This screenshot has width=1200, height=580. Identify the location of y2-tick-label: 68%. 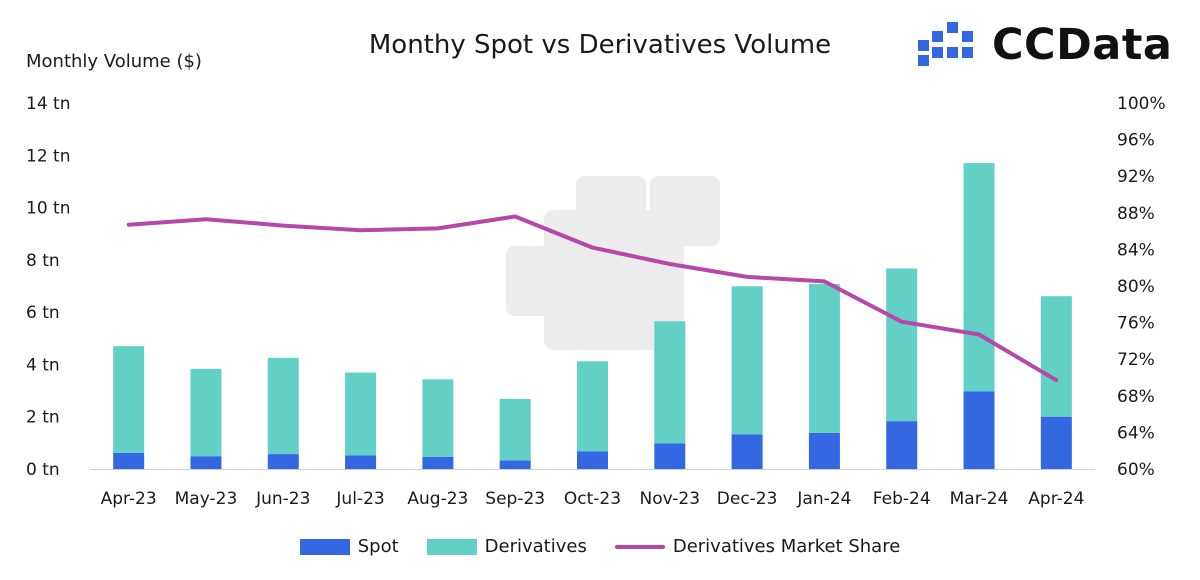
(1136, 397).